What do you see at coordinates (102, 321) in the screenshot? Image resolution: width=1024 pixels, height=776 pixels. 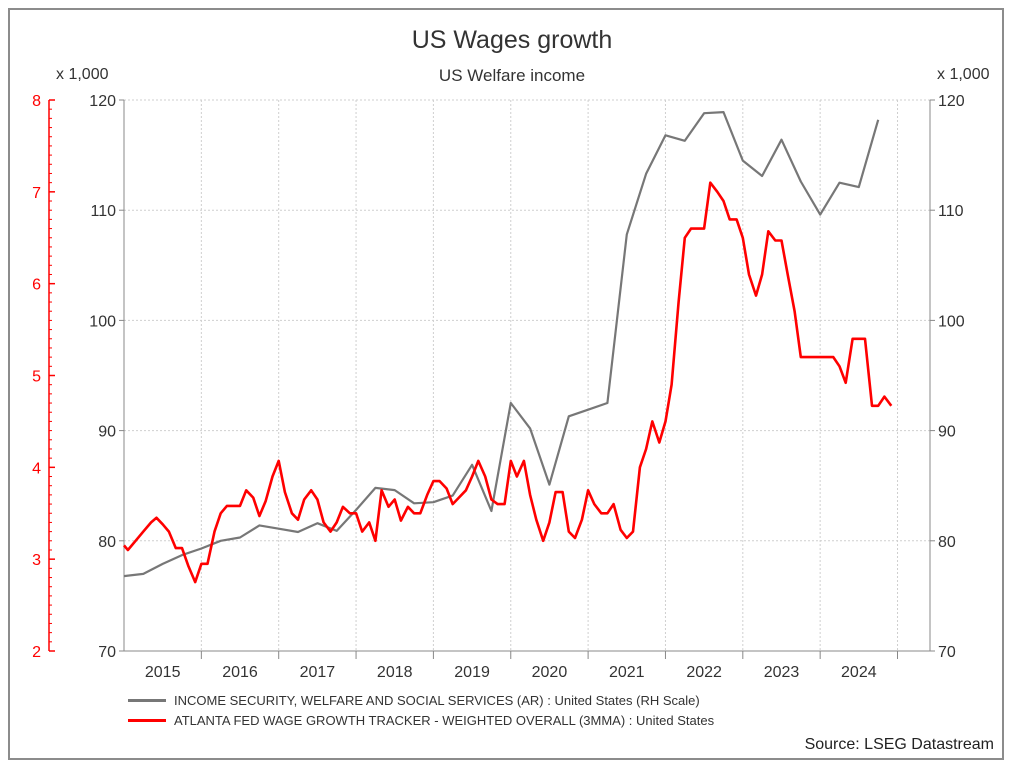 I see `y-tick-label-inner: 100` at bounding box center [102, 321].